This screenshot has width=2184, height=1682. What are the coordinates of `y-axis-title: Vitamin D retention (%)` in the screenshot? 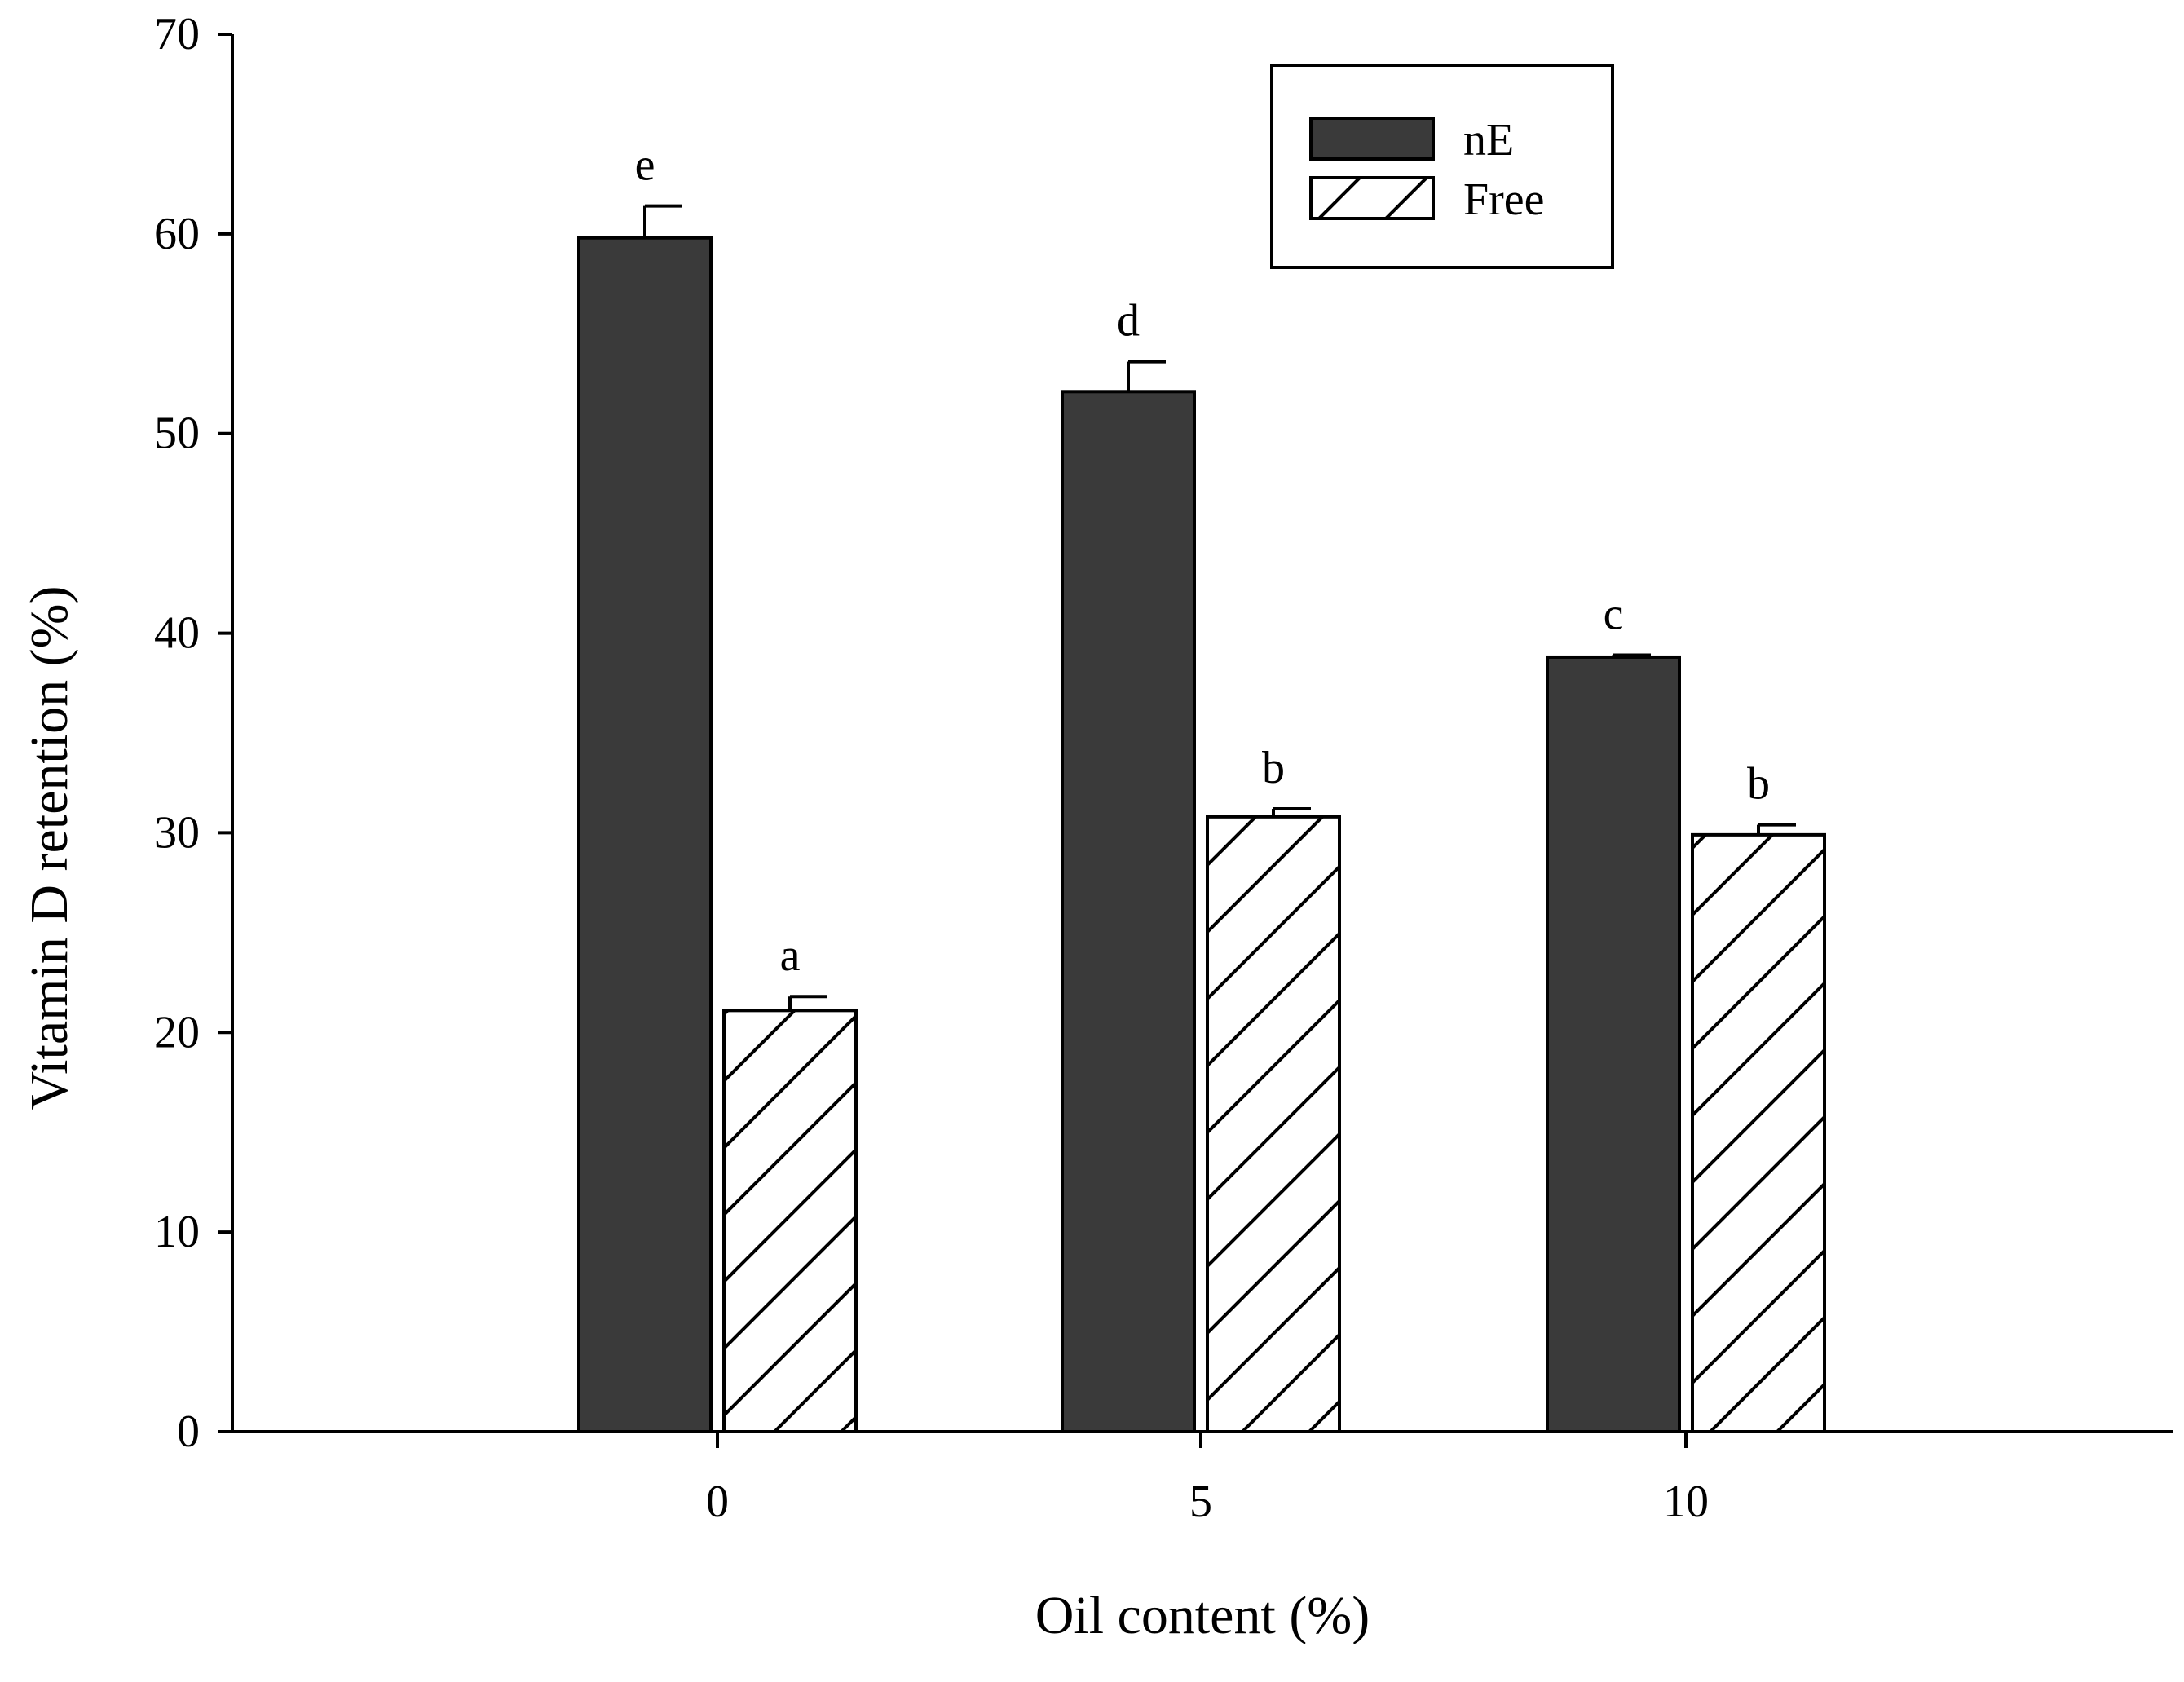 It's located at (49, 848).